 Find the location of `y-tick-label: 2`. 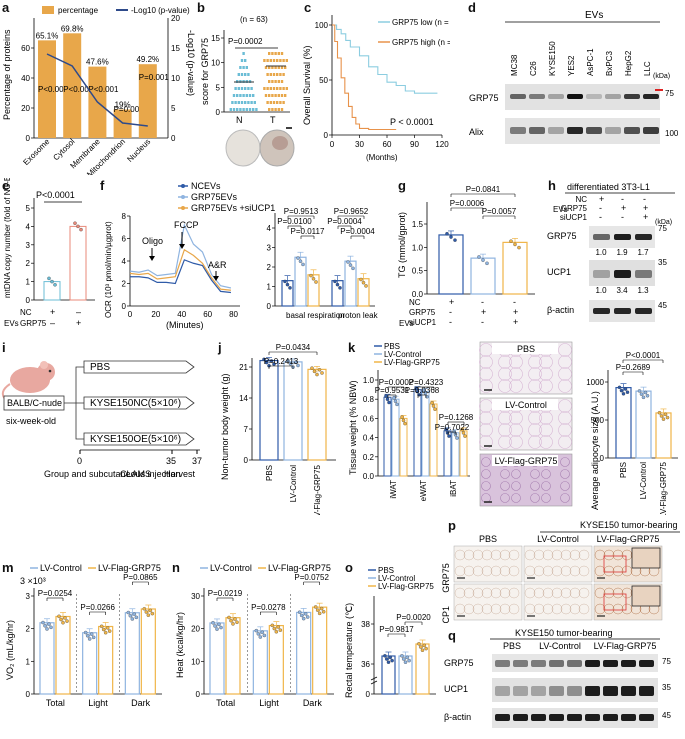

y-tick-label: 2 is located at coordinates (124, 284).